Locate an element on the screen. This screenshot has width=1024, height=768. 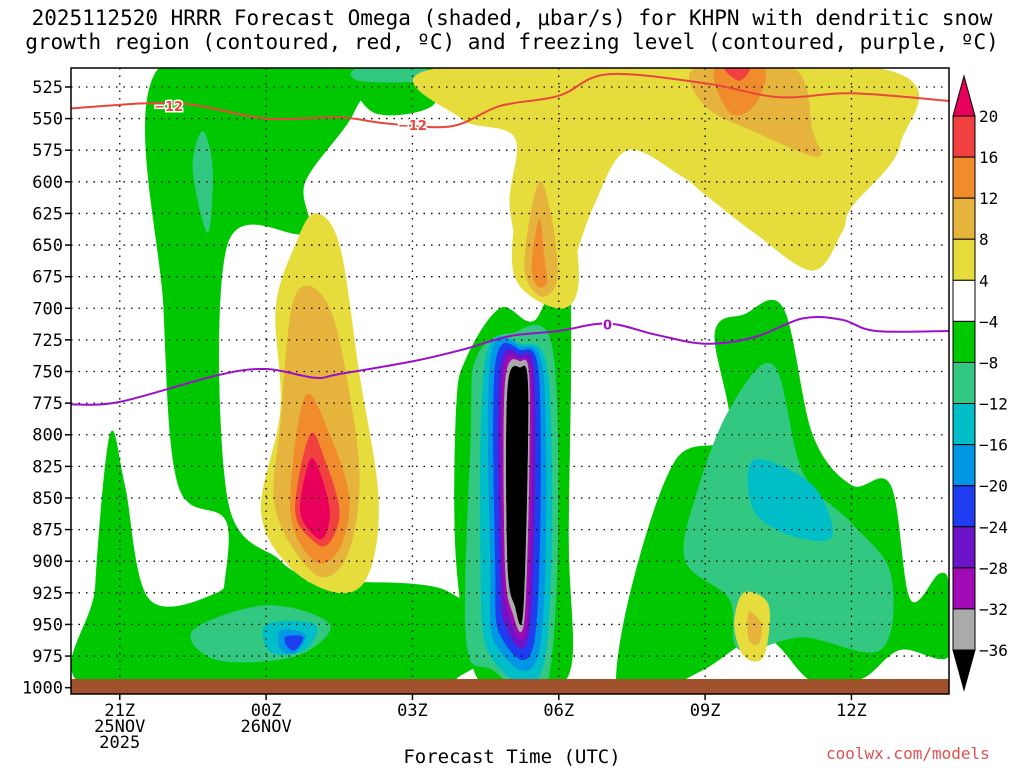
x-tick-label: 06Z is located at coordinates (558, 711).